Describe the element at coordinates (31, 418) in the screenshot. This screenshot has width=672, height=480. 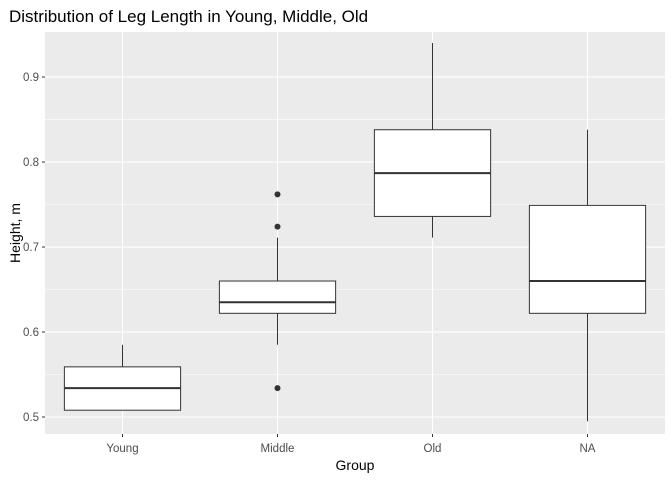
I see `y-tick-label: 0.5` at that location.